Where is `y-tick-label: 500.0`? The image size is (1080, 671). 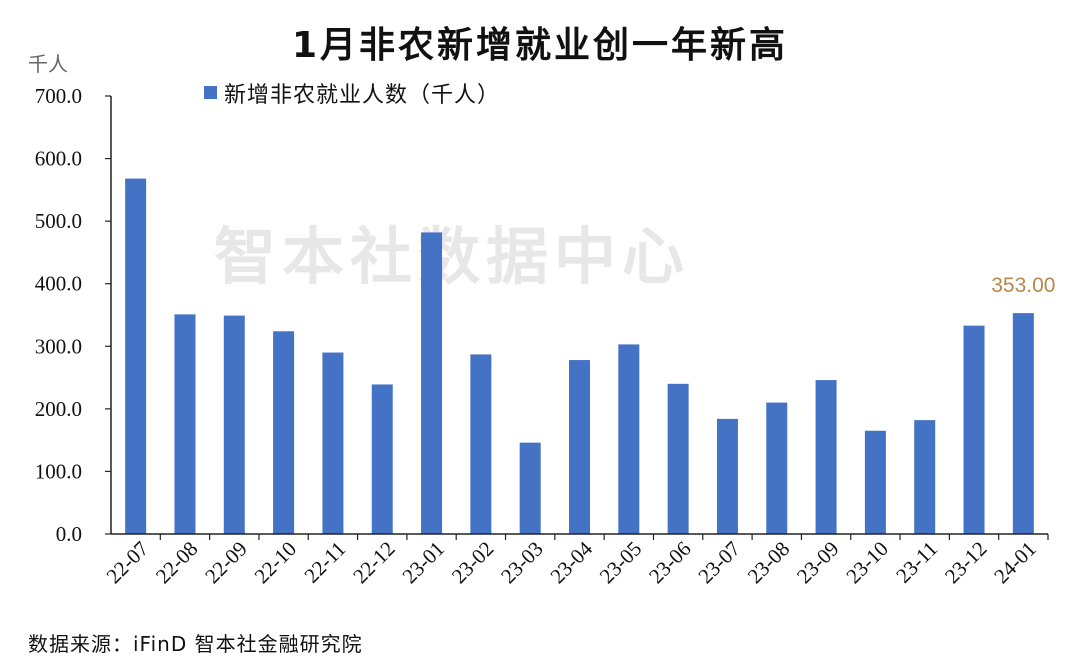 y-tick-label: 500.0 is located at coordinates (58, 221).